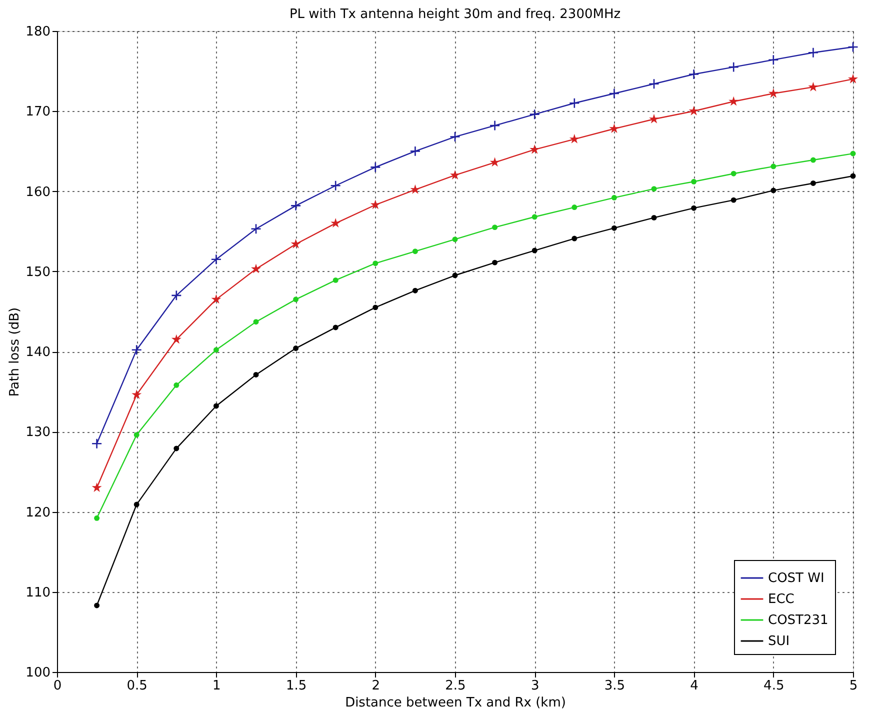 The image size is (869, 717). Describe the element at coordinates (796, 578) in the screenshot. I see `legend-label: COST WI` at that location.